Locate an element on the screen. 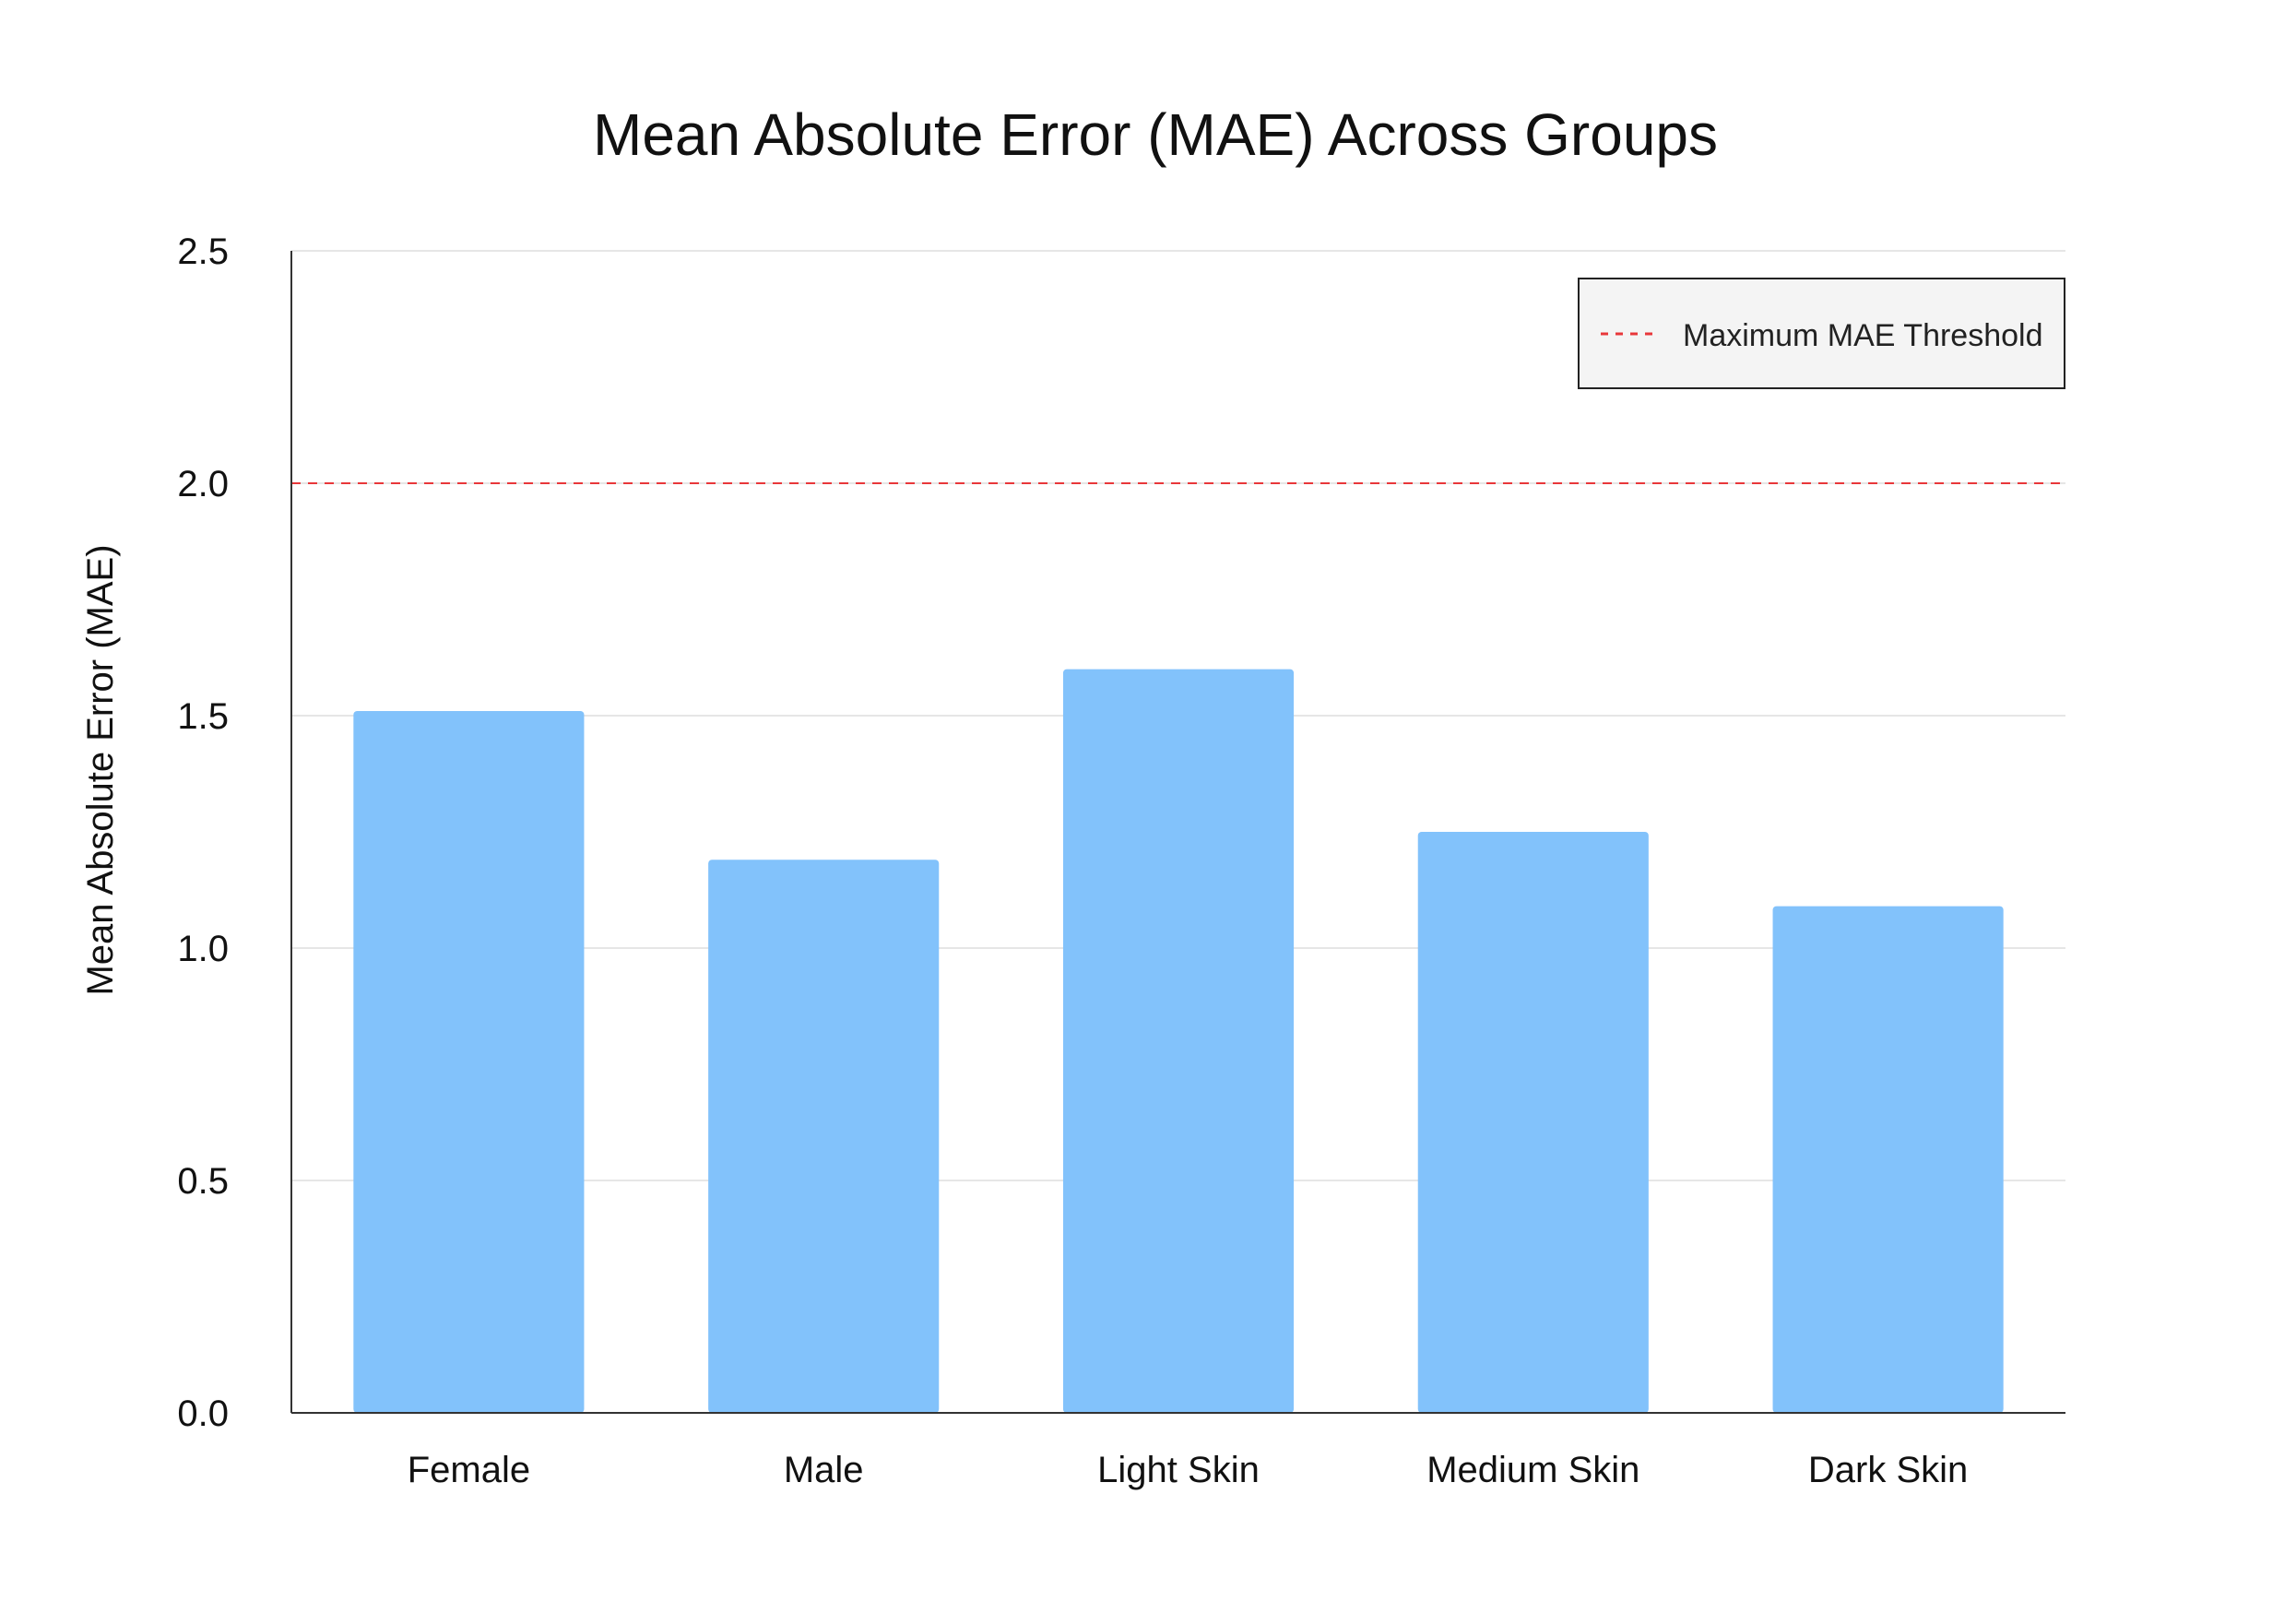 Image resolution: width=2296 pixels, height=1601 pixels. y-tick-label: 0.5 is located at coordinates (203, 1181).